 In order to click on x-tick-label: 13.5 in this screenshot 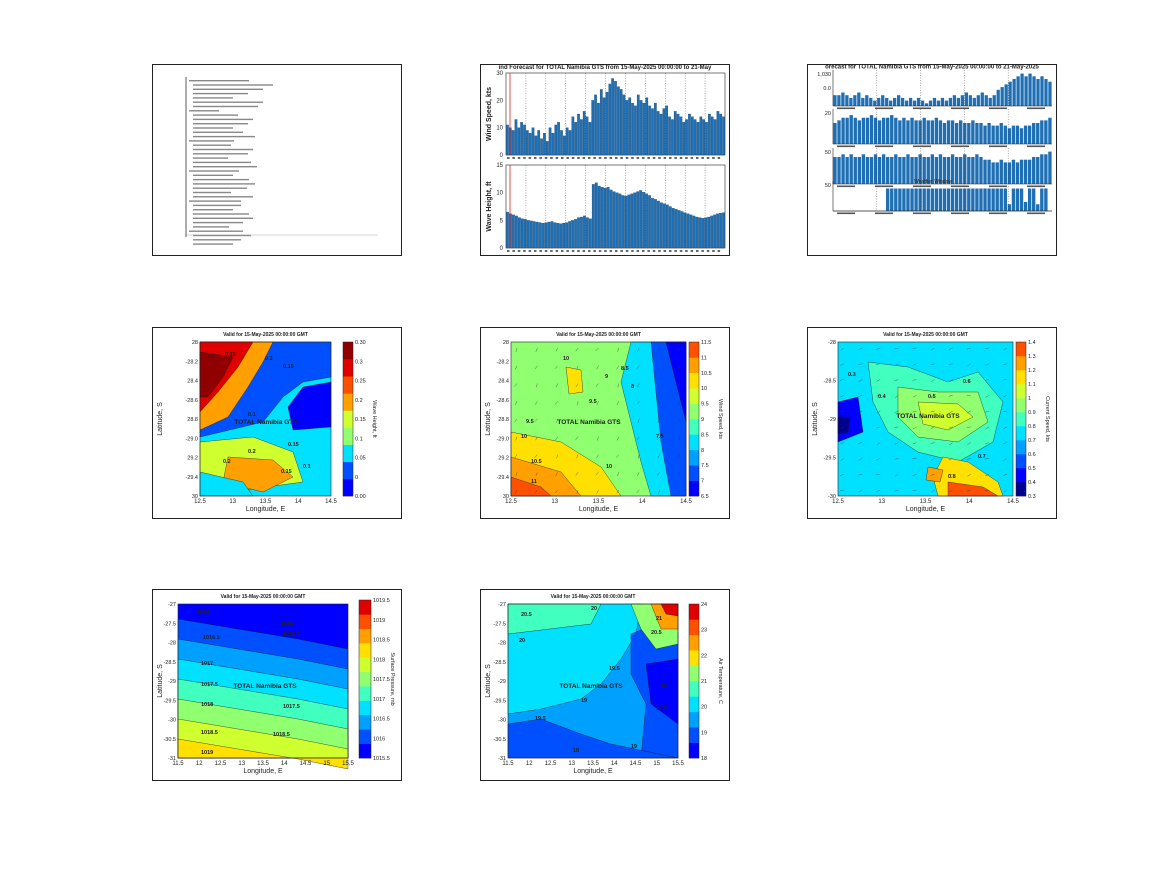, I will do `click(263, 764)`.